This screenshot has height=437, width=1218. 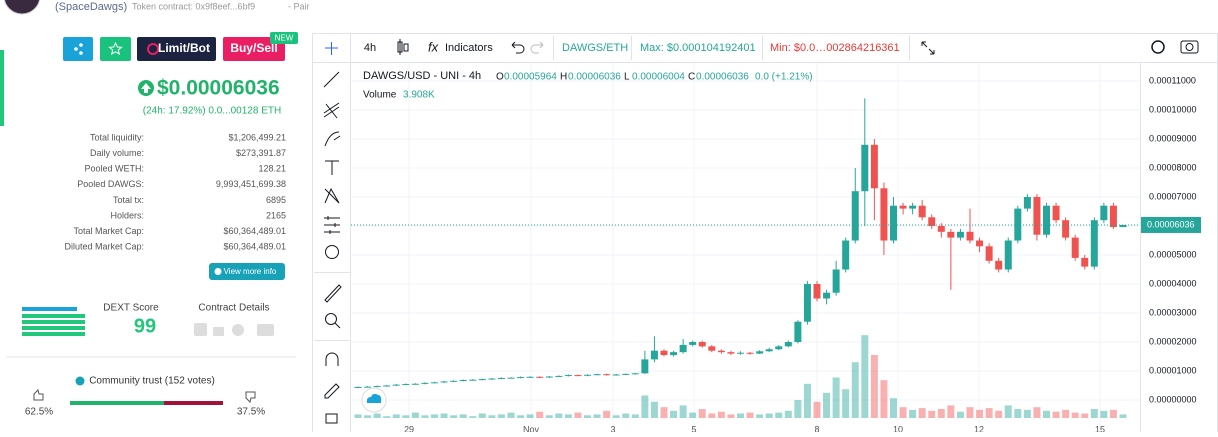 I want to click on dext-label: DEXT Score, so click(x=131, y=308).